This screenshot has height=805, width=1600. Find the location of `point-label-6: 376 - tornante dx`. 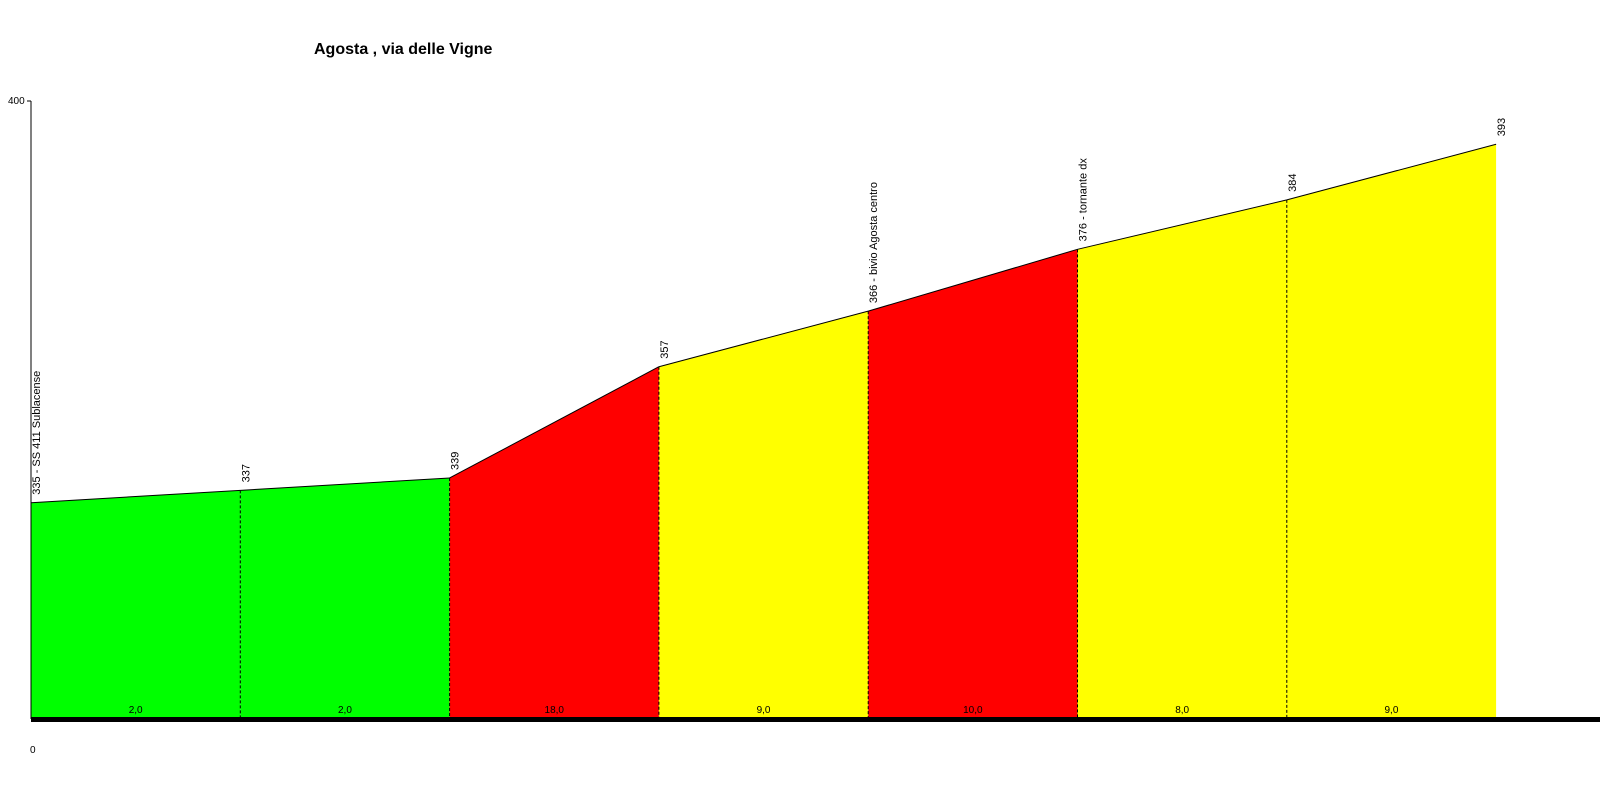

point-label-6: 376 - tornante dx is located at coordinates (1084, 200).